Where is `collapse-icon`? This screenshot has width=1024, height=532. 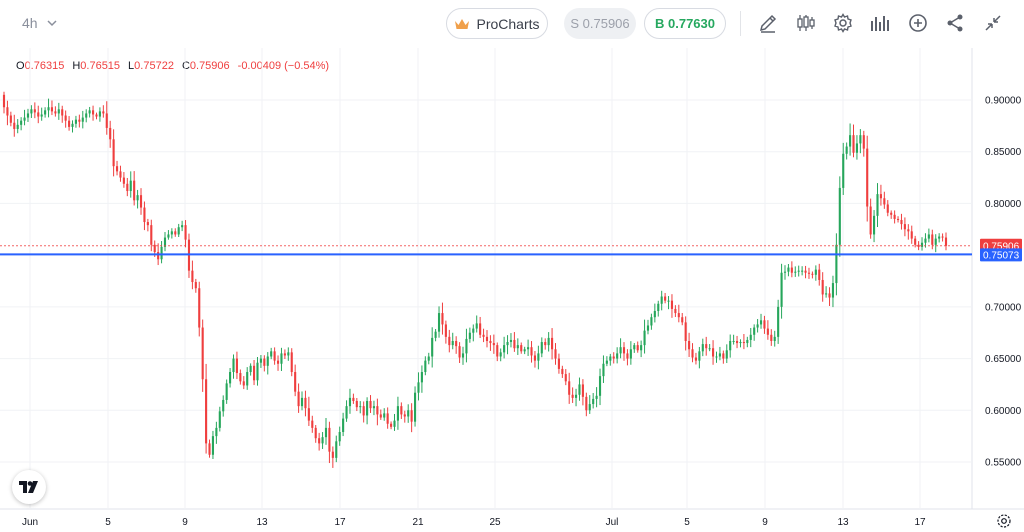
collapse-icon is located at coordinates (993, 23).